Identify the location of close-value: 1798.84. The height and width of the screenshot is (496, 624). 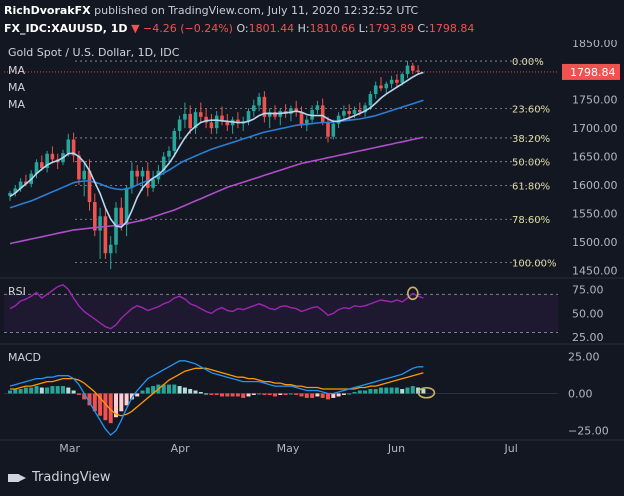
(451, 28).